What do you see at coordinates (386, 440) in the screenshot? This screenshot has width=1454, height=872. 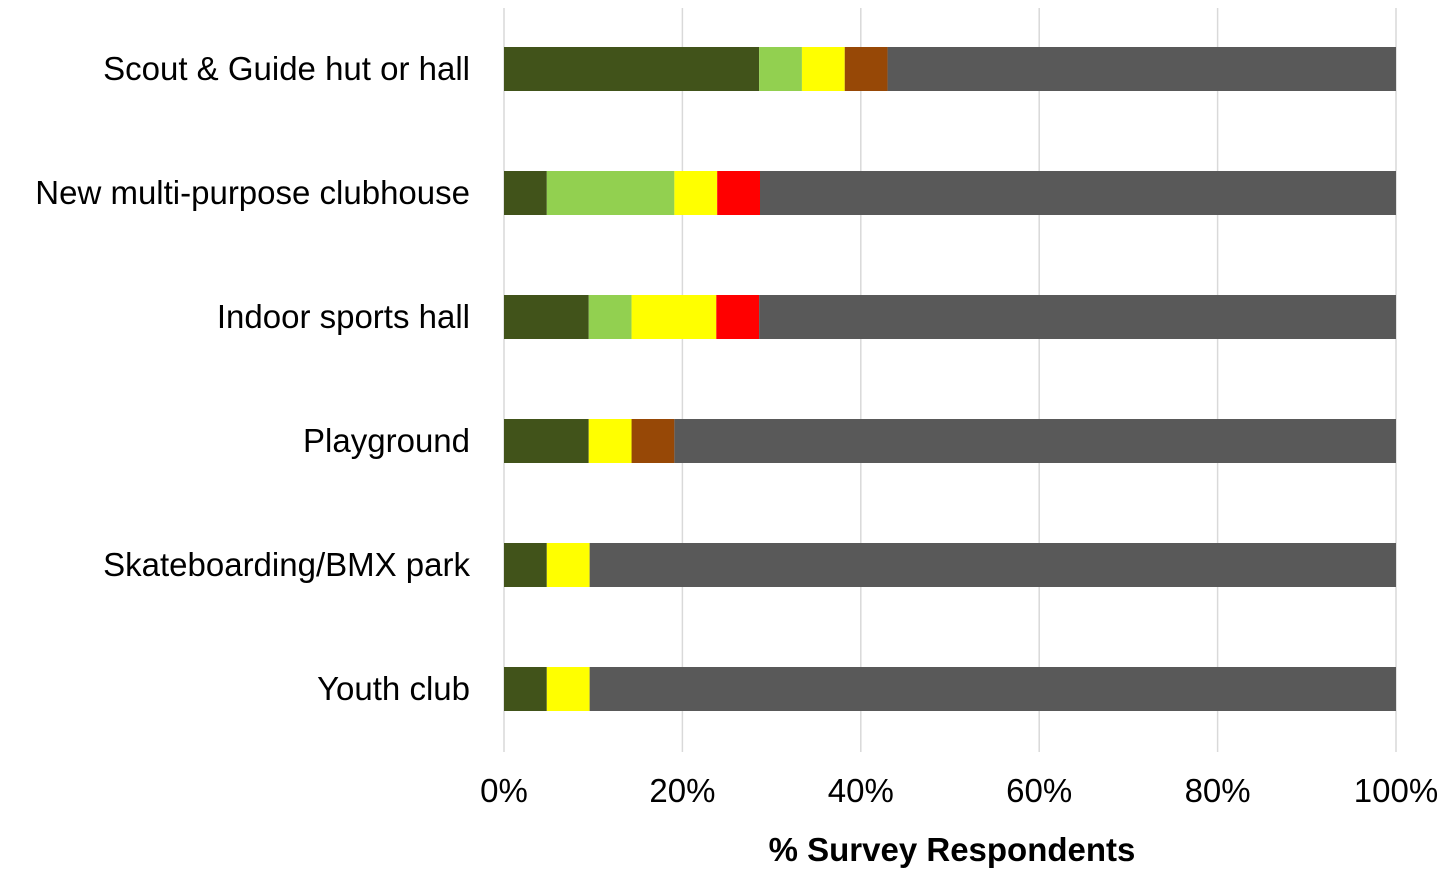 I see `category-label: Playground` at bounding box center [386, 440].